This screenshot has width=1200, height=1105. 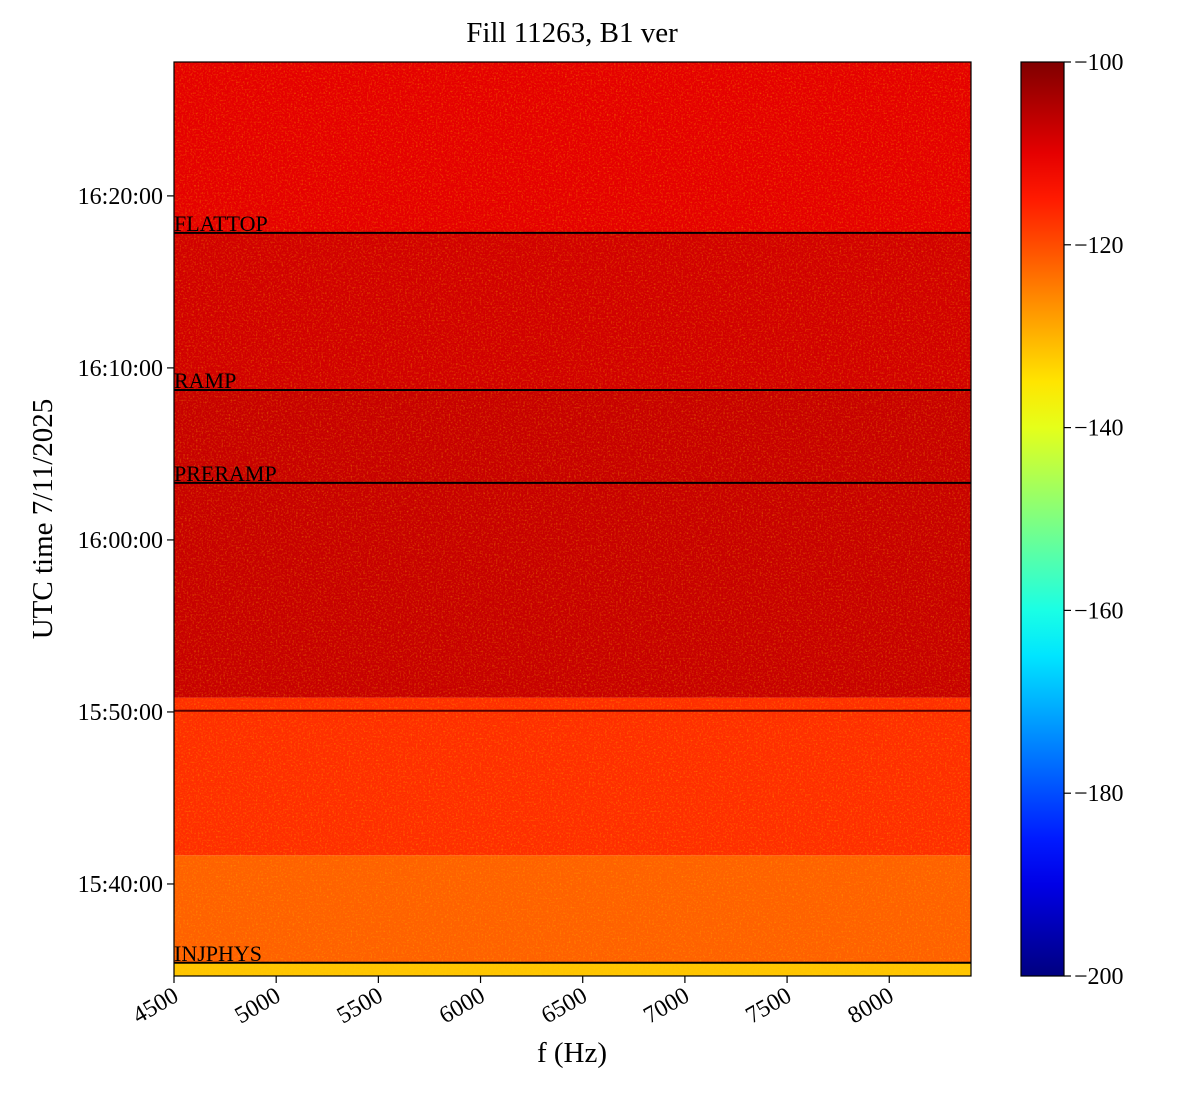 I want to click on x-tick-label: 5000, so click(x=258, y=1006).